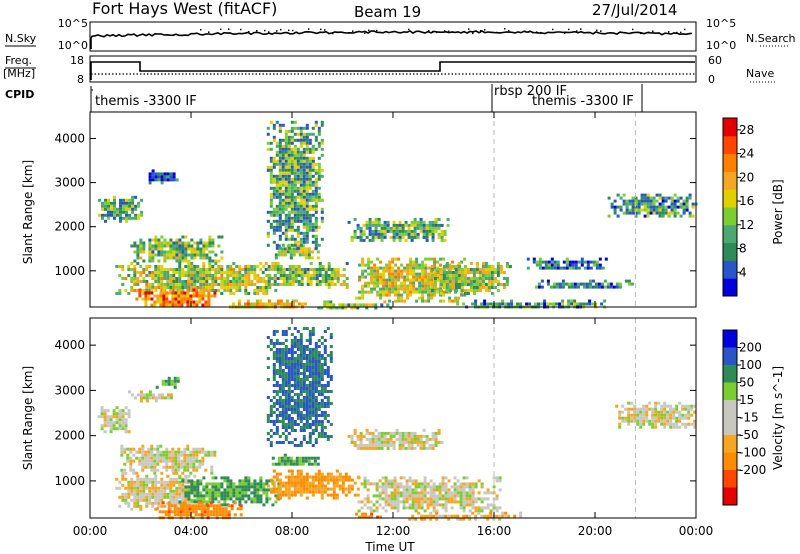 The image size is (800, 554). What do you see at coordinates (721, 45) in the screenshot?
I see `noise-right-tick-bottom: 10^0` at bounding box center [721, 45].